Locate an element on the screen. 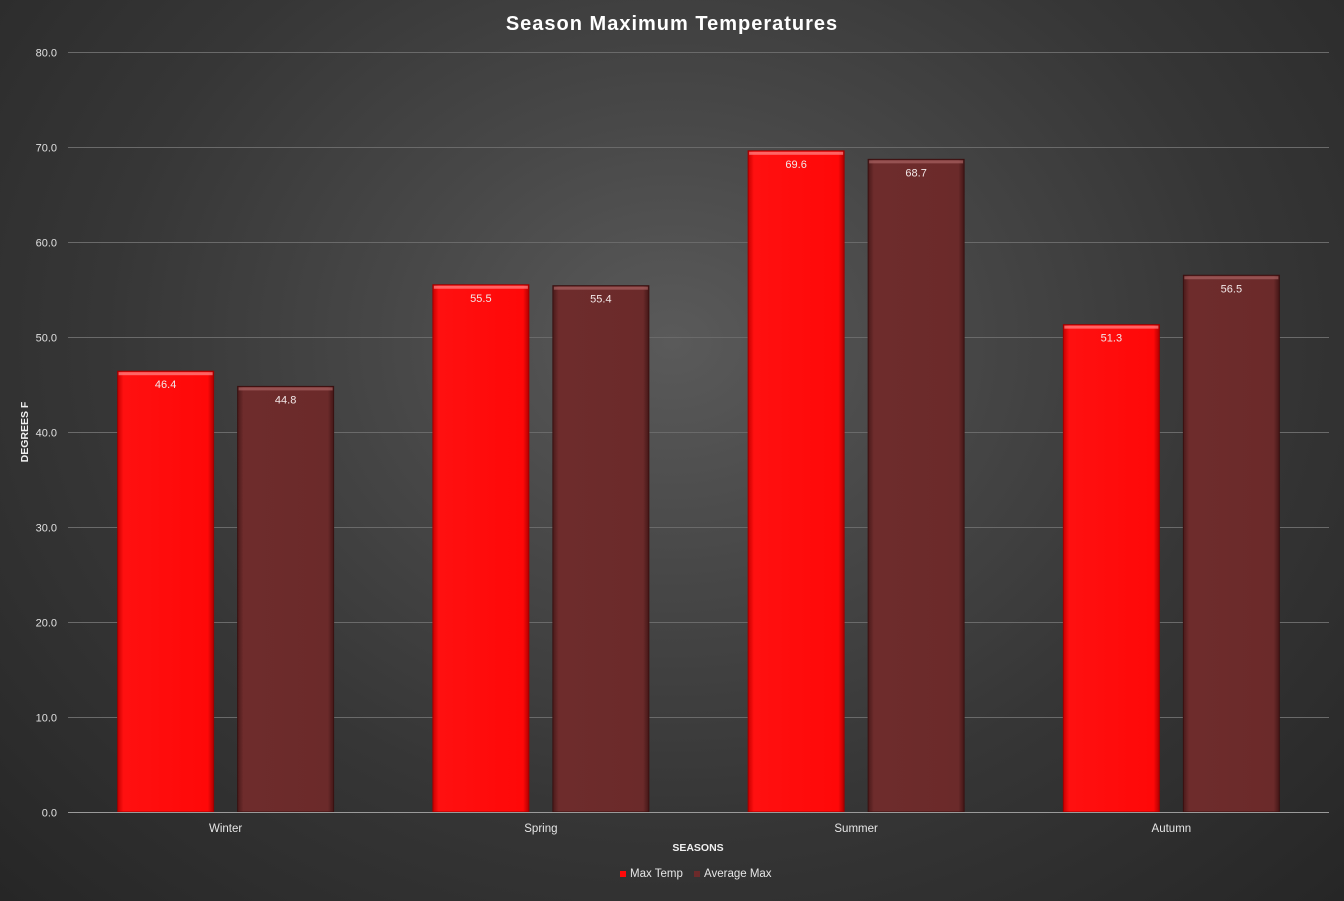 This screenshot has width=1344, height=901. chart-title: Season Maximum Temperatures is located at coordinates (672, 24).